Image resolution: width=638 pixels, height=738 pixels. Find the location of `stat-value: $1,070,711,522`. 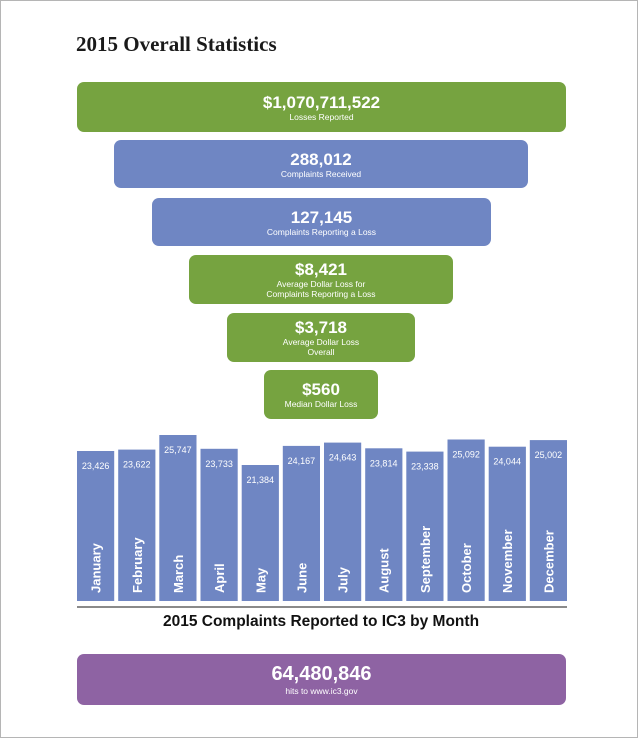

stat-value: $1,070,711,522 is located at coordinates (321, 102).